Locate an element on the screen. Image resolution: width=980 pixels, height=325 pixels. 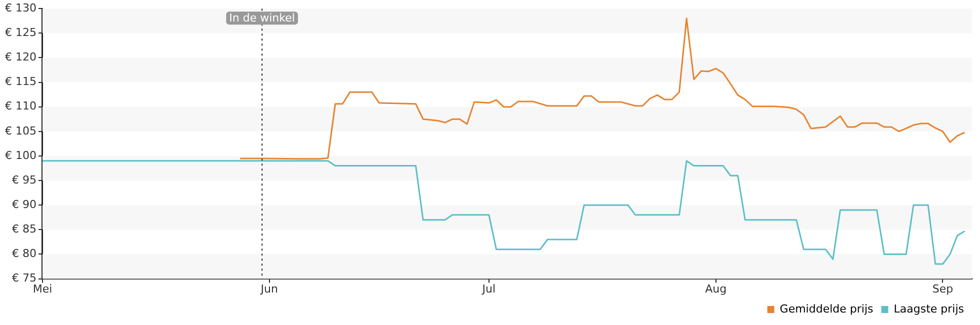
x-tick-label: Aug is located at coordinates (716, 289).